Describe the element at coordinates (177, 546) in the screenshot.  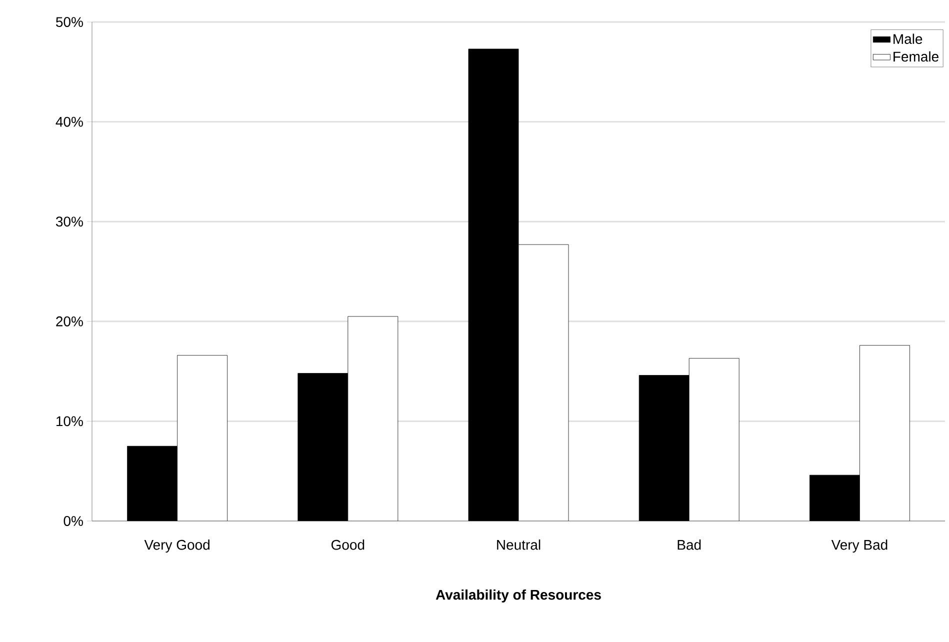
I see `x-tick-label: Very Good` at that location.